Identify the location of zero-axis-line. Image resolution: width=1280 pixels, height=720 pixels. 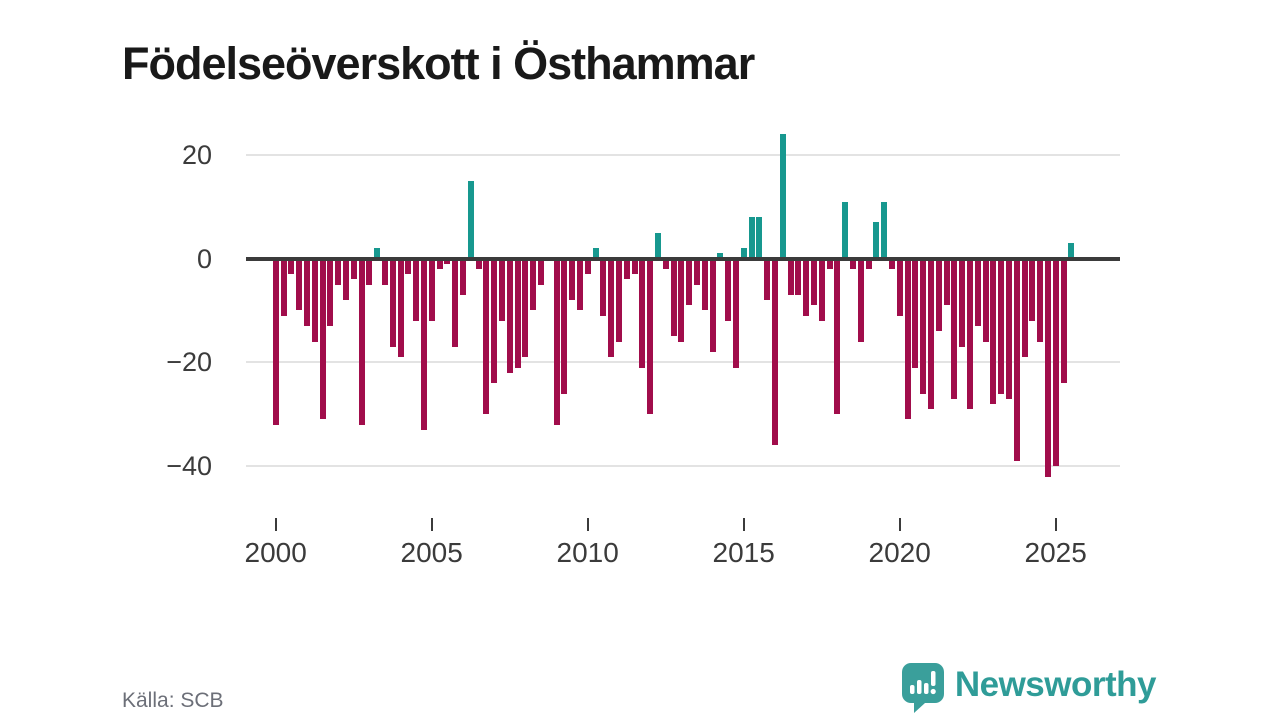
(683, 258).